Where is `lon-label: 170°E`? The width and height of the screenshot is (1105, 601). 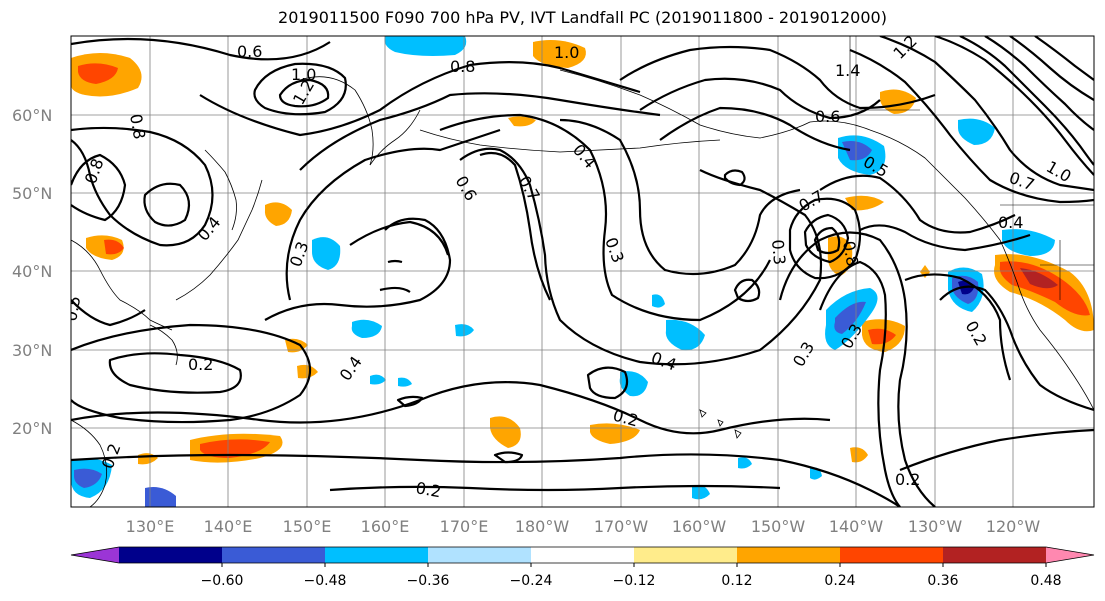
lon-label: 170°E is located at coordinates (464, 526).